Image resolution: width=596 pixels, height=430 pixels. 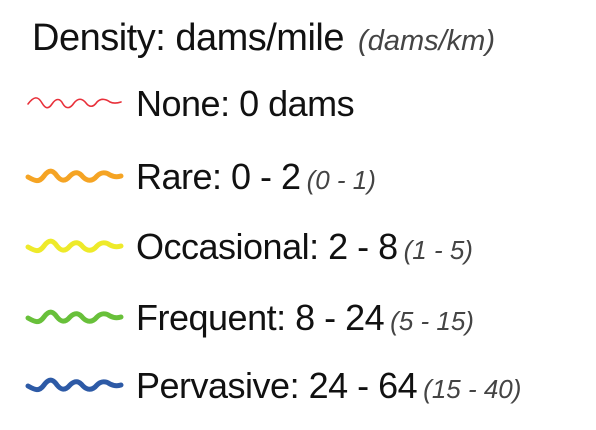 I want to click on legend-title: Density: dams/mile (dams/km), so click(x=263, y=39).